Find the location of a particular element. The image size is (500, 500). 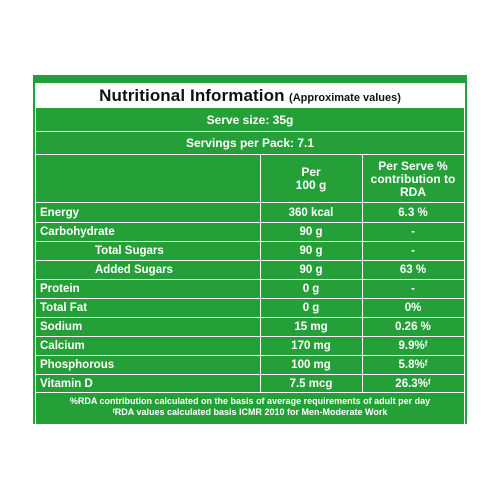

nutrient-per-100g: 170 mg is located at coordinates (311, 345).